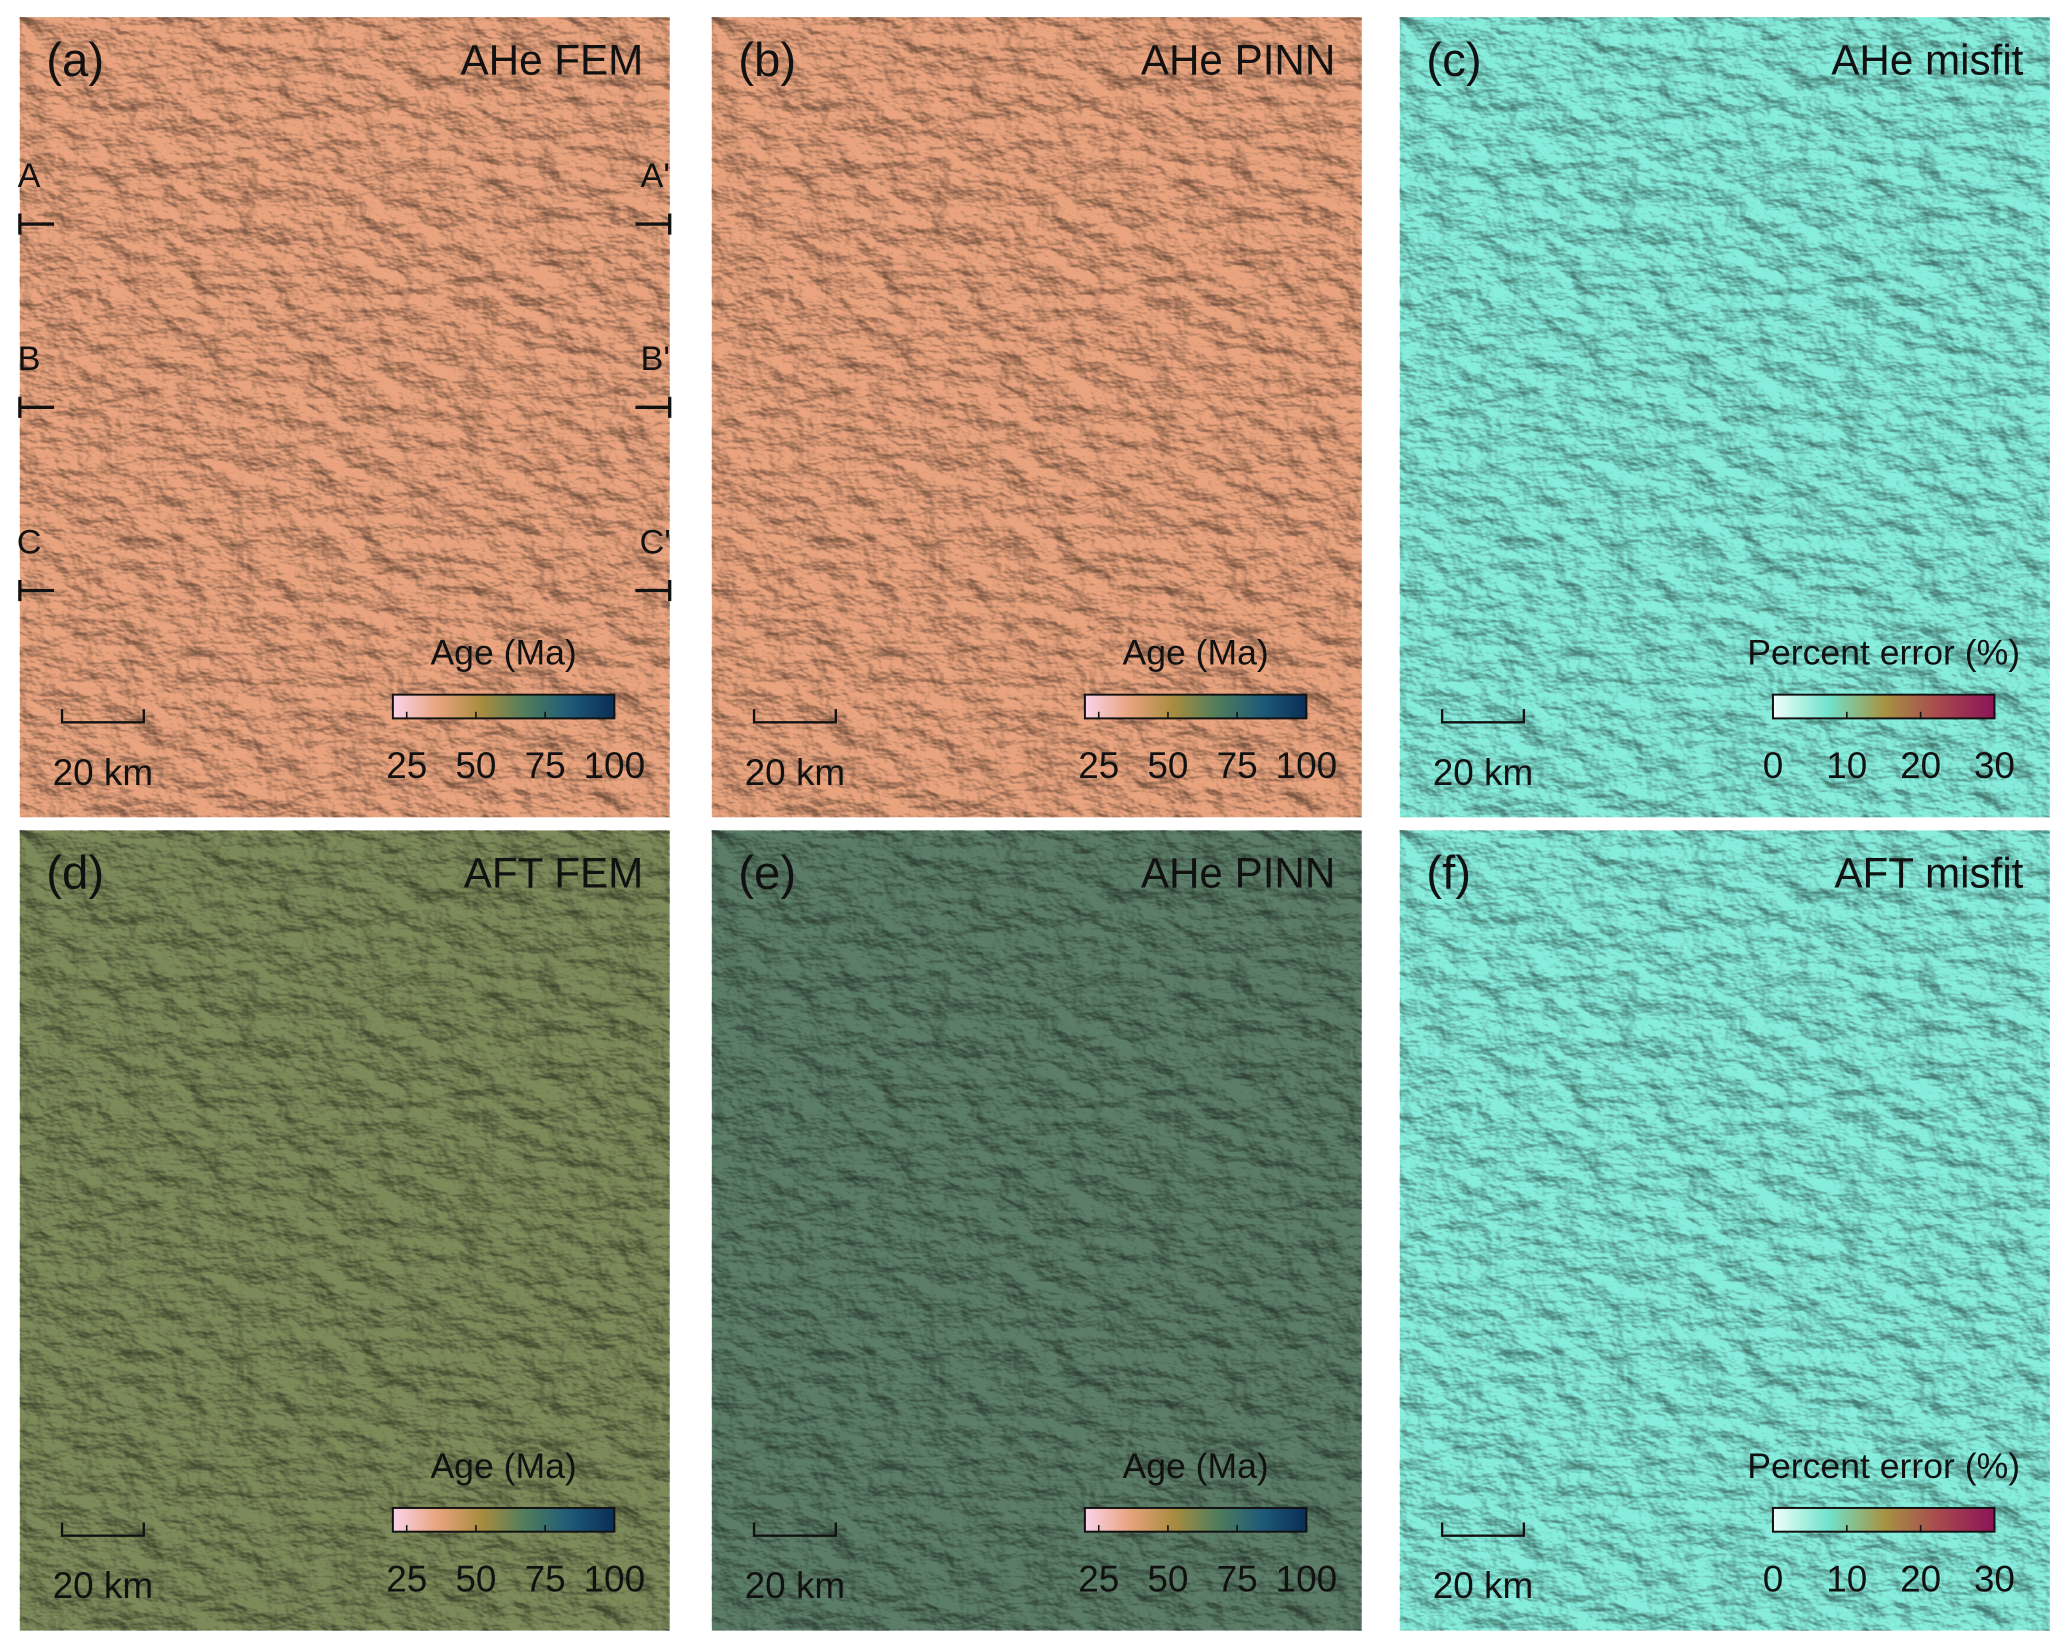  What do you see at coordinates (29, 176) in the screenshot?
I see `section-label: A` at bounding box center [29, 176].